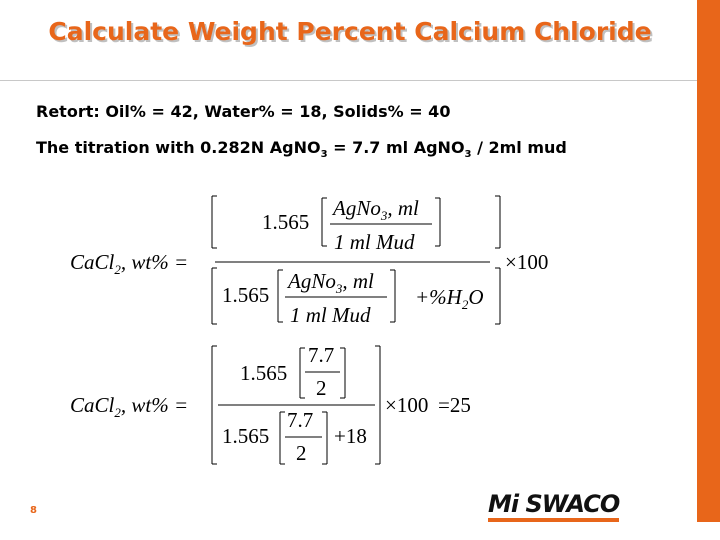 This screenshot has height=540, width=720. I want to click on text: O, so click(475, 297).